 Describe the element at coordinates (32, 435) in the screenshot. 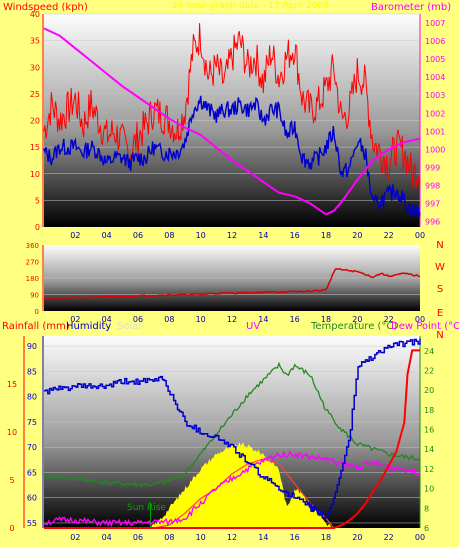

I see `humidity-ticks: 55 60 65 70 75 80 85 90` at that location.